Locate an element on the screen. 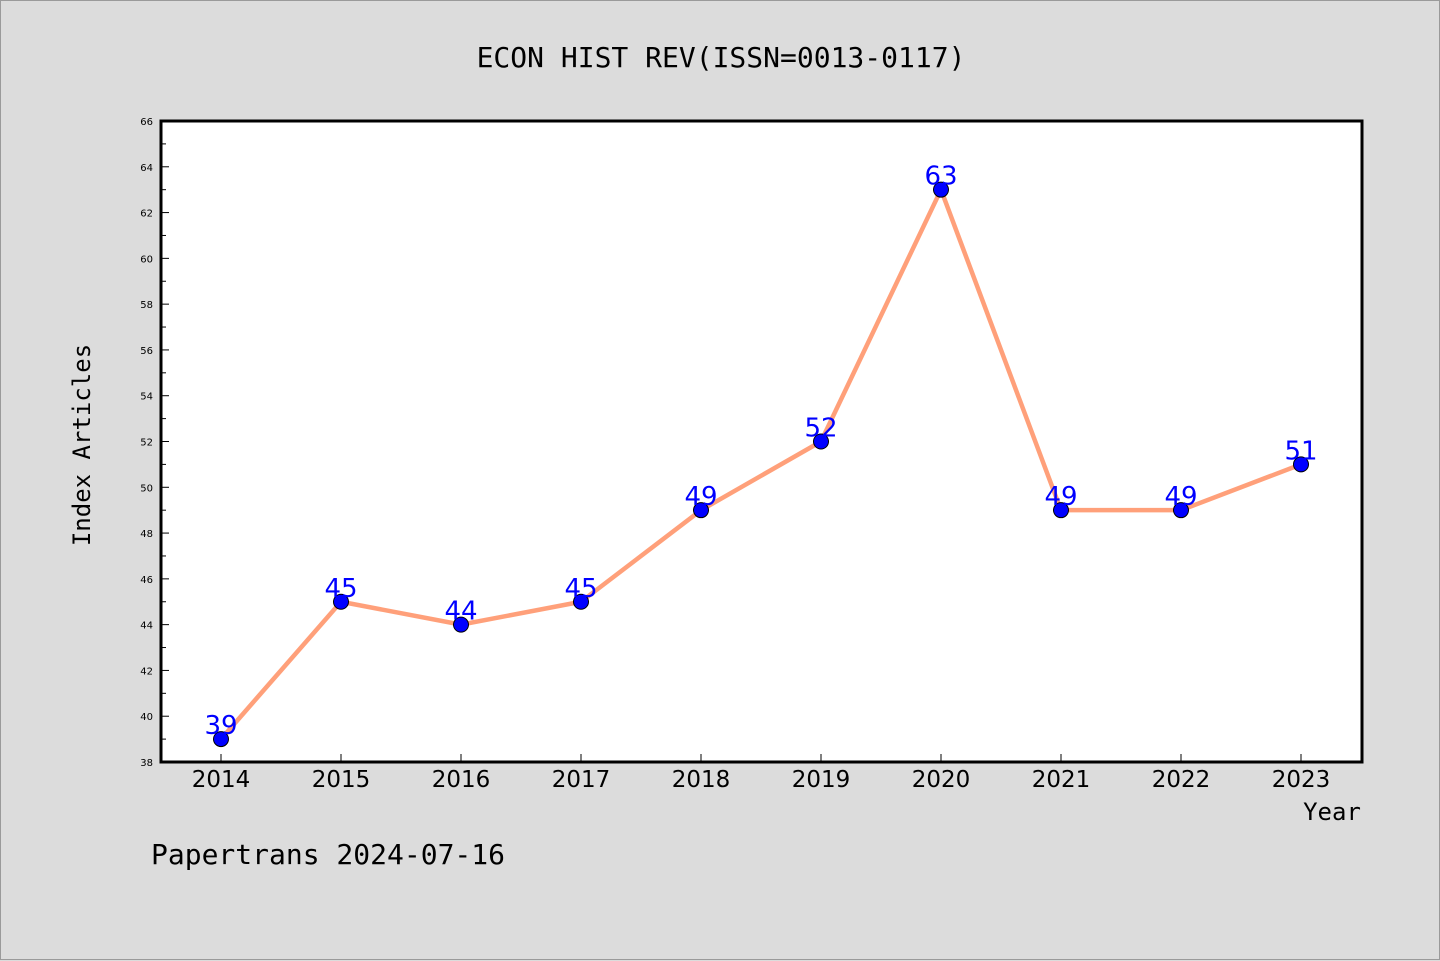 The width and height of the screenshot is (1440, 961). data-label: 51 is located at coordinates (1300, 451).